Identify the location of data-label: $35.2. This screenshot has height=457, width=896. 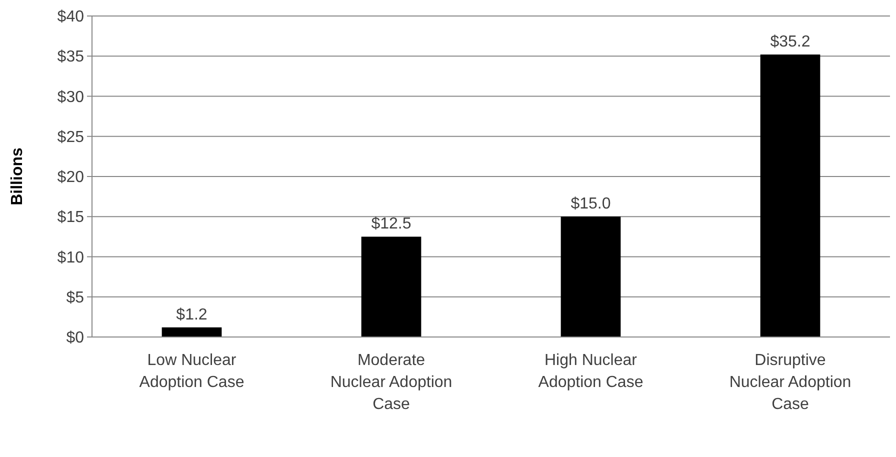
(790, 42).